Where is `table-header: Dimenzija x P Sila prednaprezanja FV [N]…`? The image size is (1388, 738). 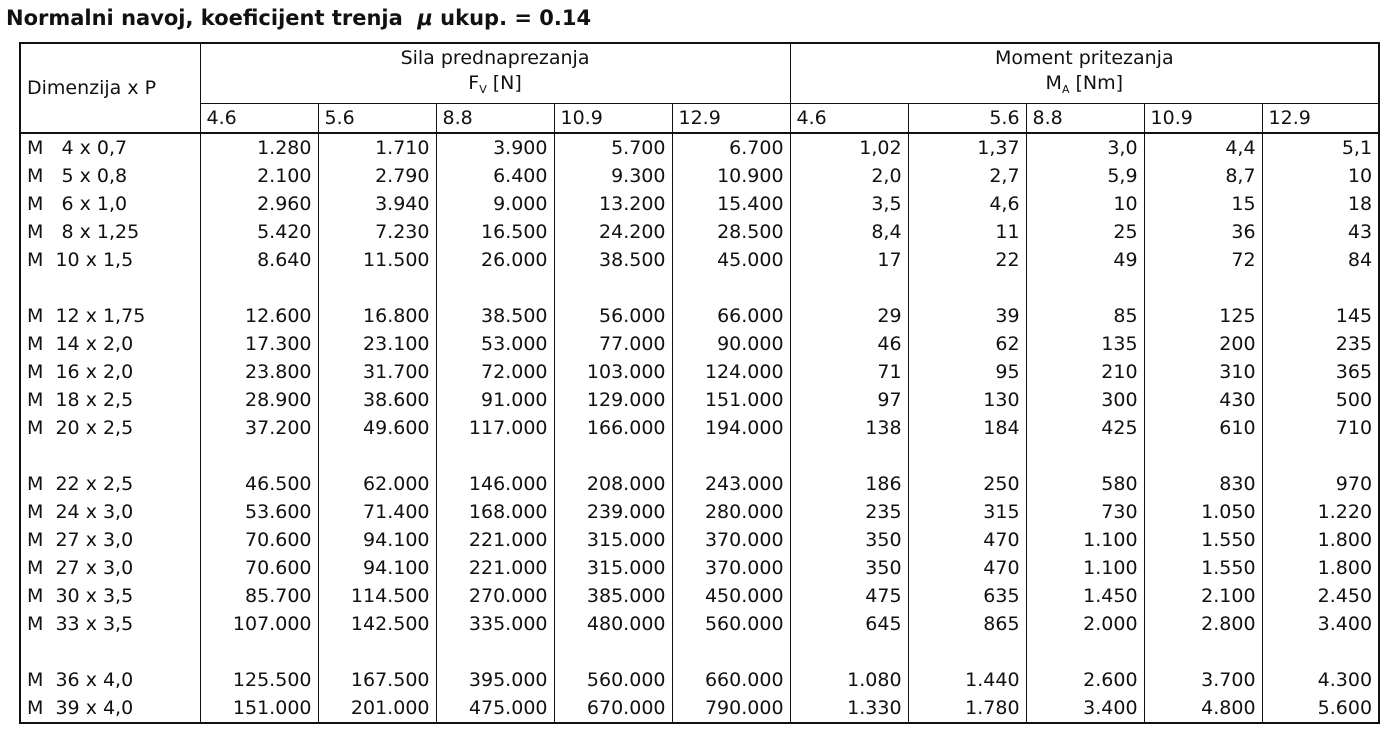
table-header: Dimenzija x P Sila prednaprezanja FV [N]… is located at coordinates (700, 88).